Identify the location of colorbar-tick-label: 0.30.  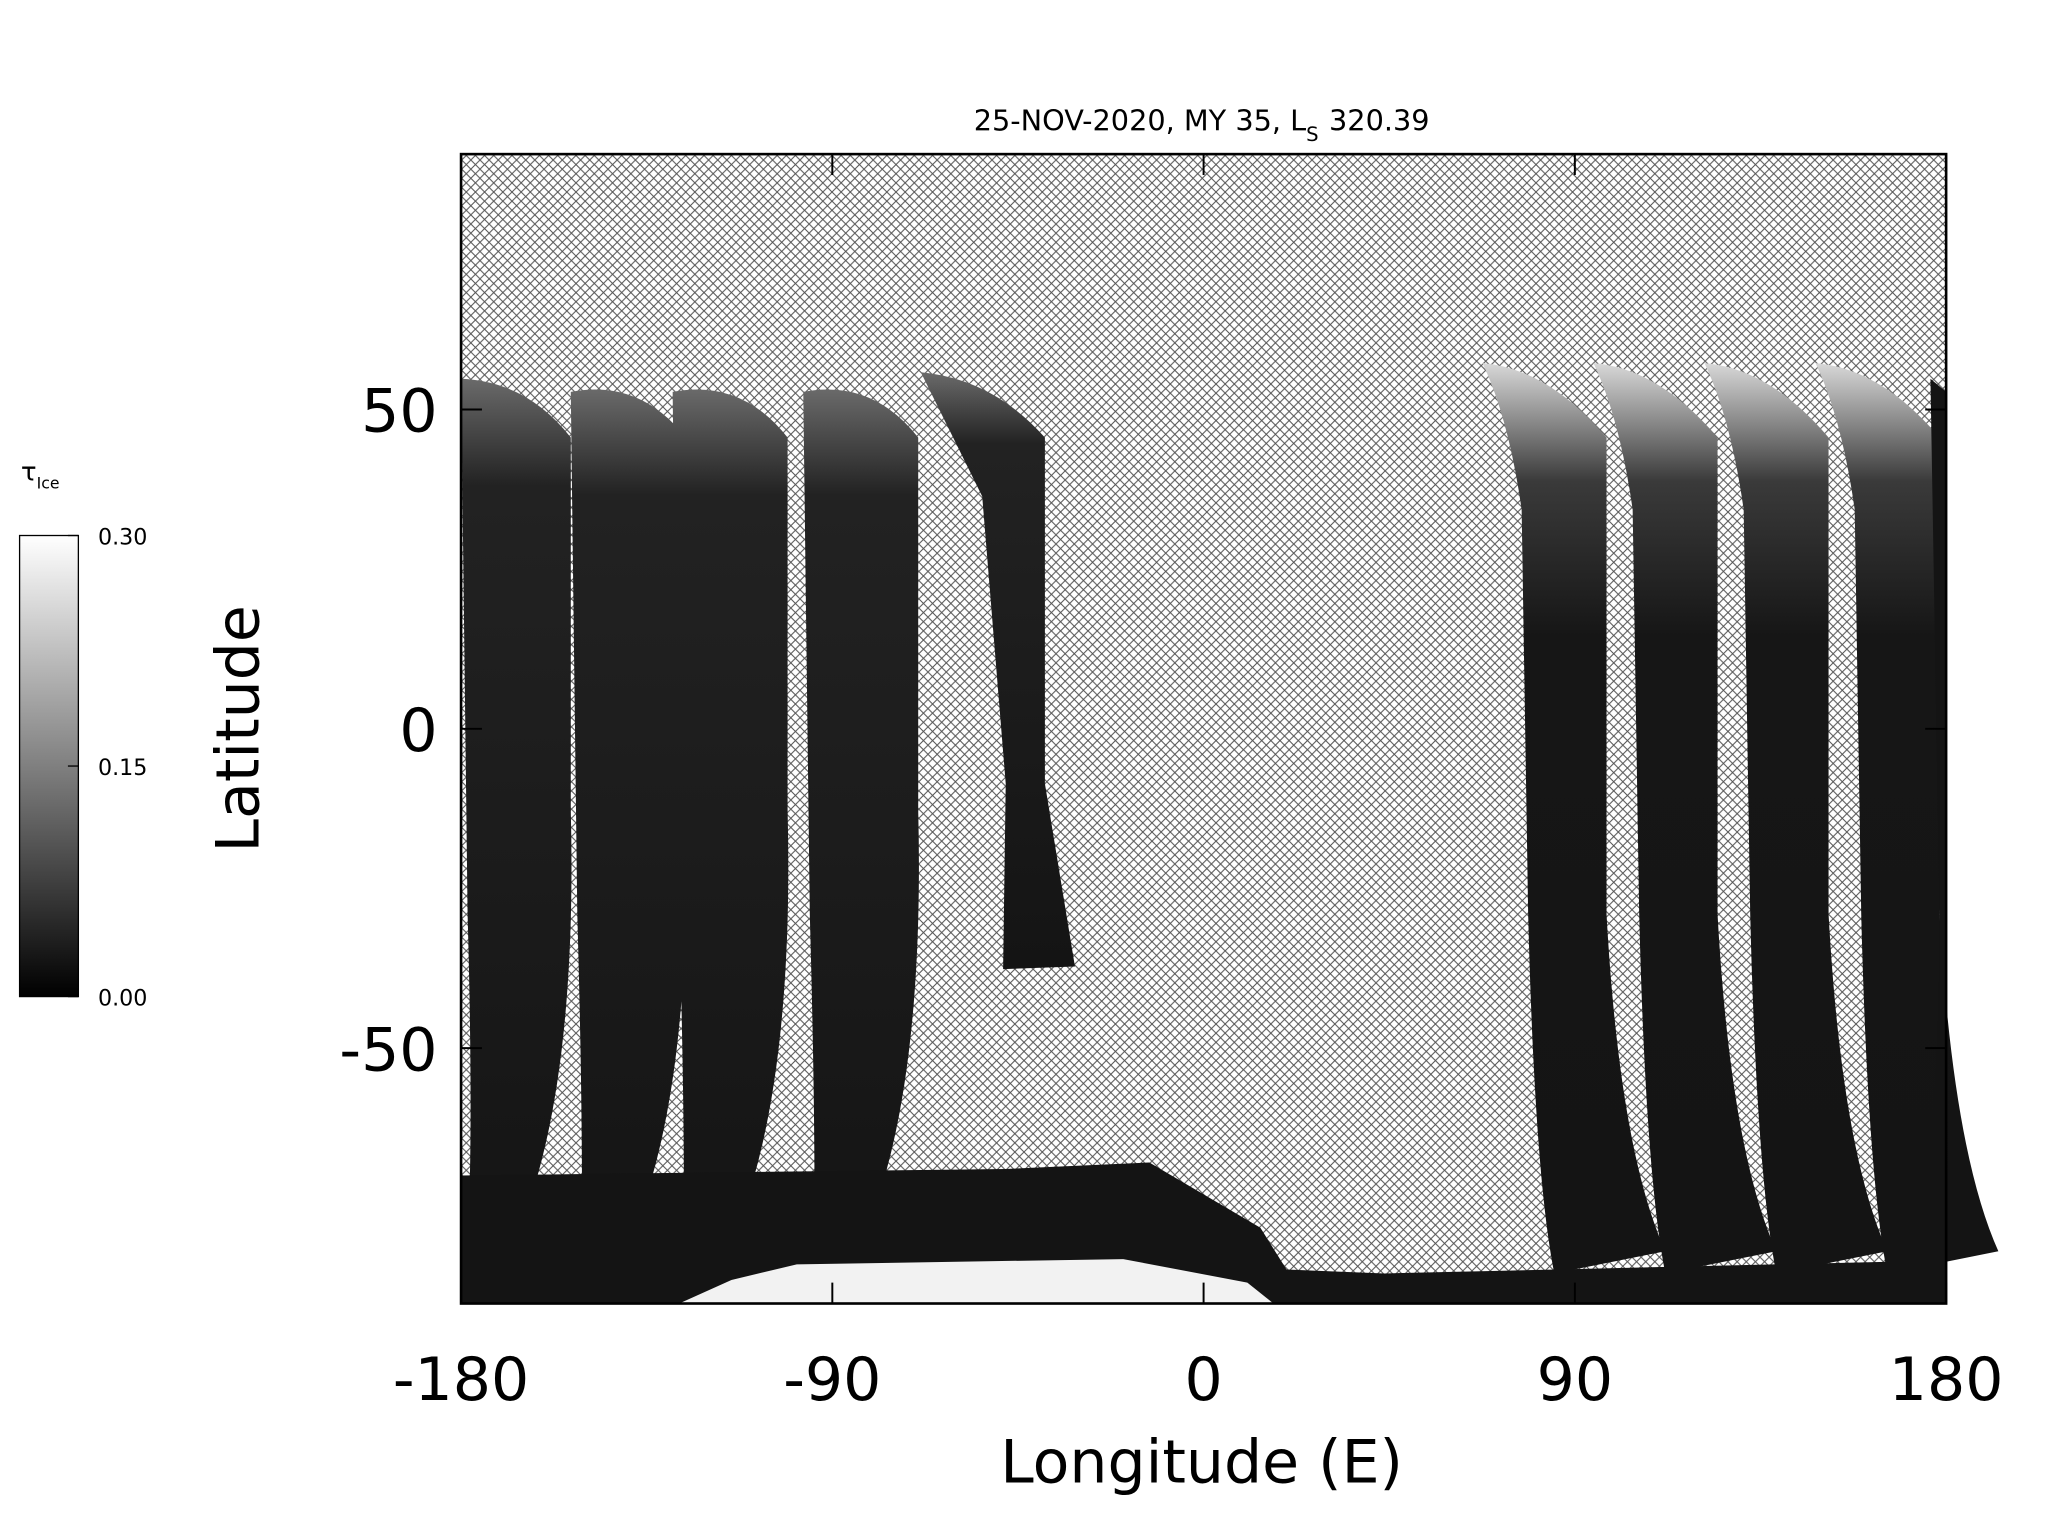
(122, 538).